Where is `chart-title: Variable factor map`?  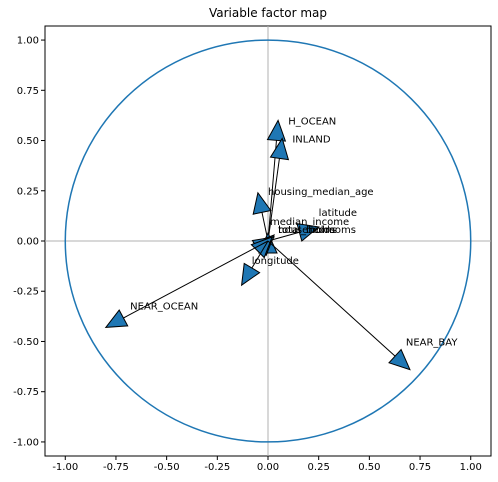 chart-title: Variable factor map is located at coordinates (268, 13).